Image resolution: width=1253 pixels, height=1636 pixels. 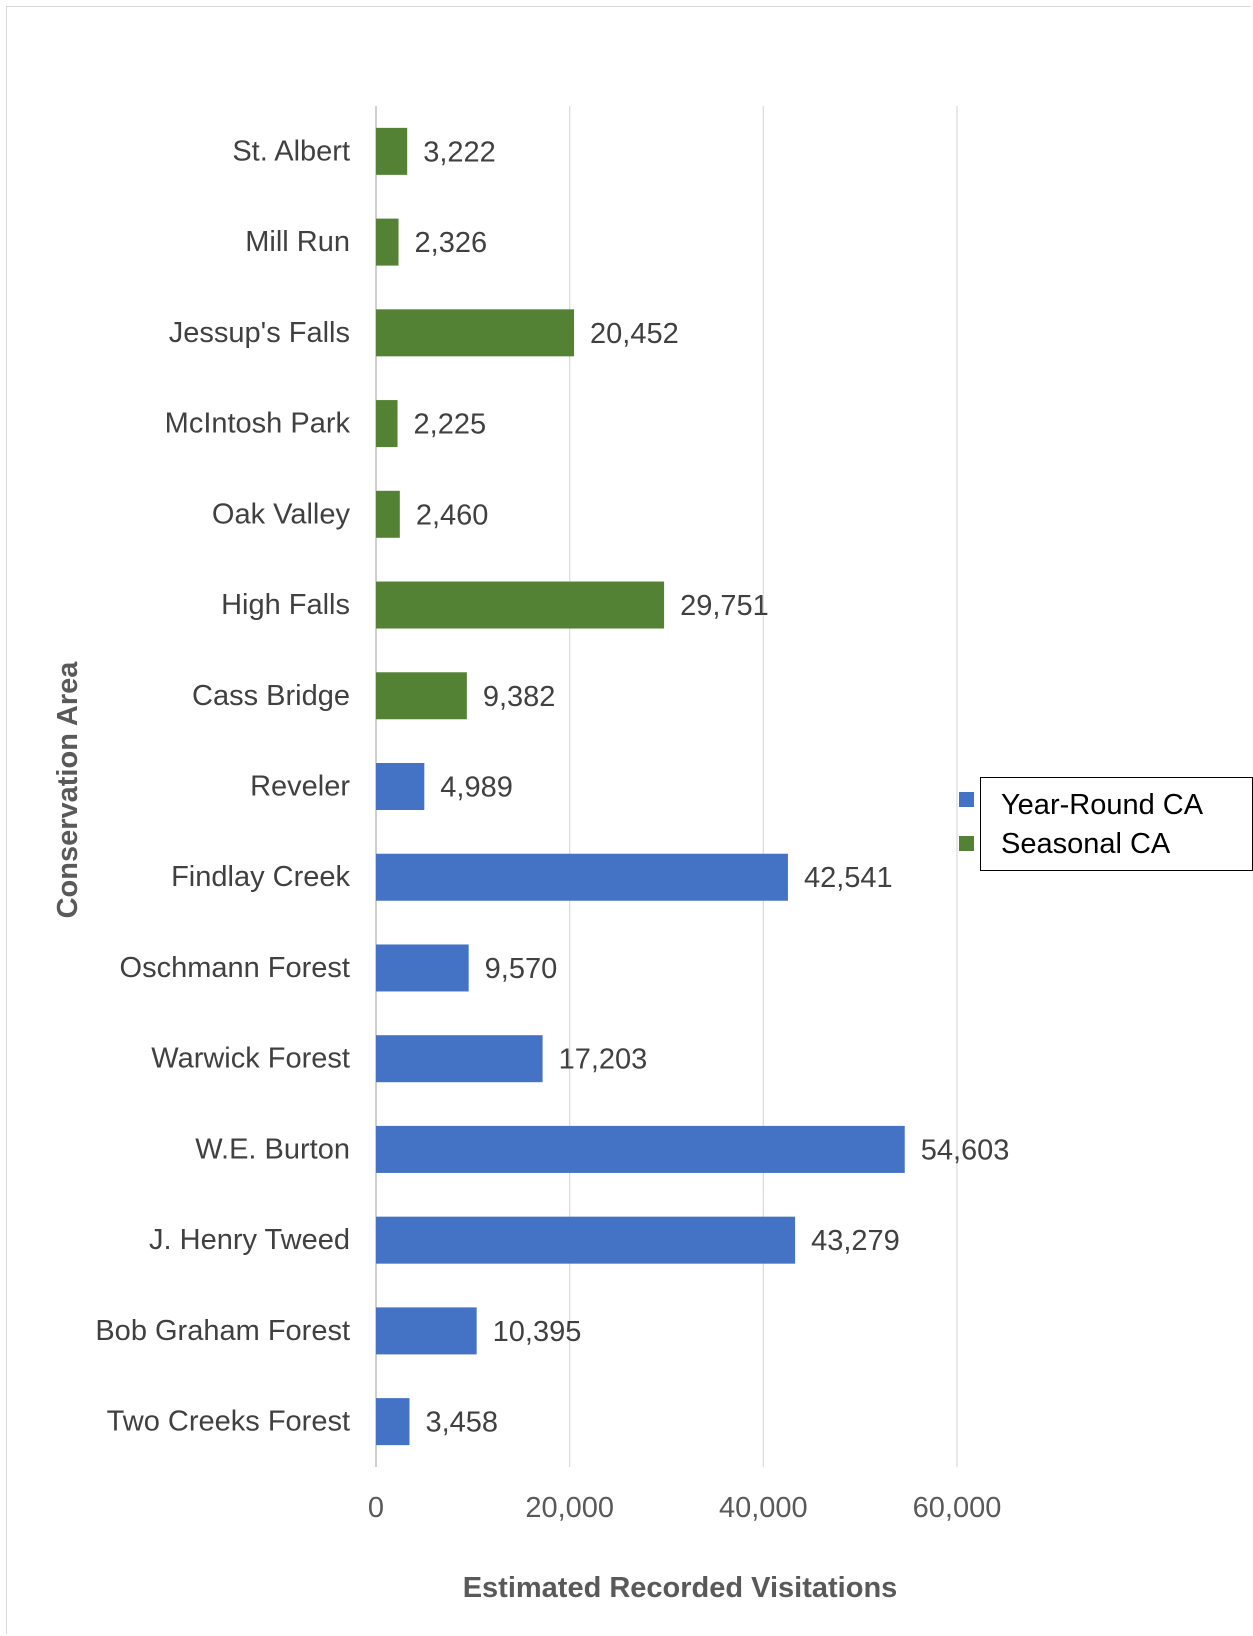 What do you see at coordinates (680, 1588) in the screenshot?
I see `x-axis-title: Estimated Recorded Visitations` at bounding box center [680, 1588].